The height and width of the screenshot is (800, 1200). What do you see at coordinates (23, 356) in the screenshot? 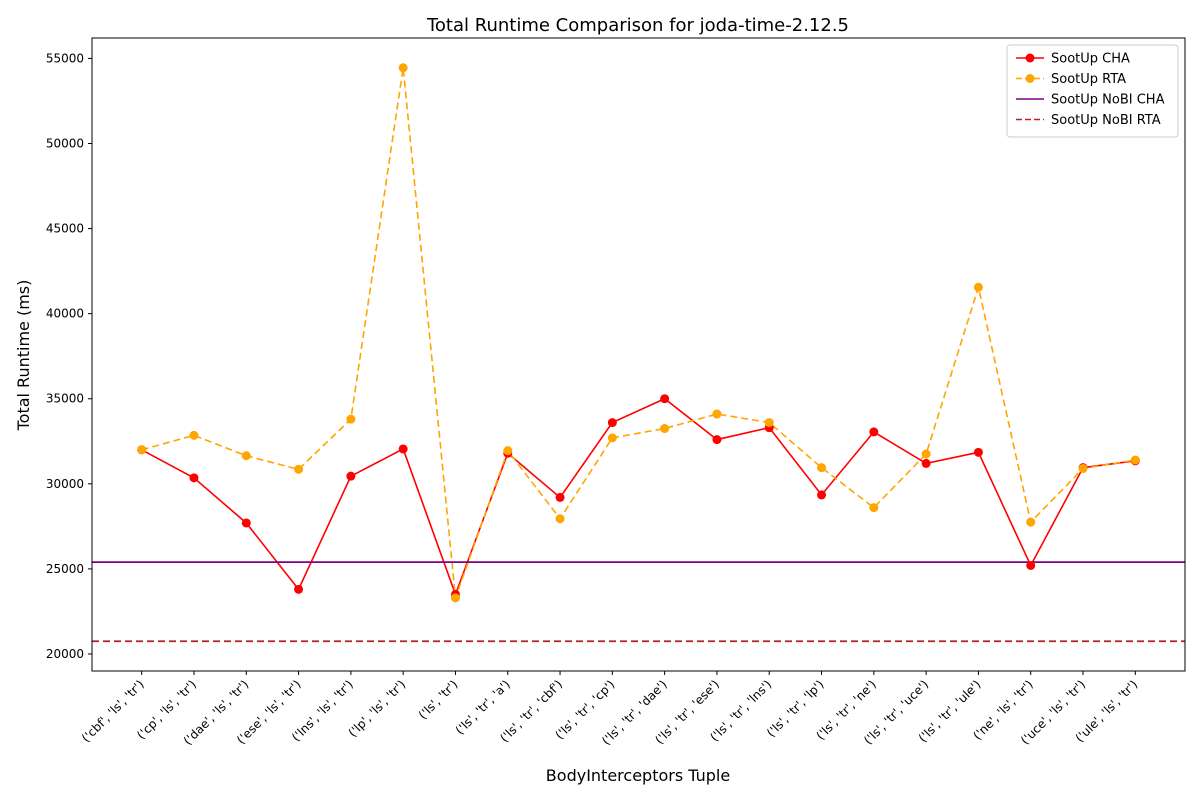
I see `y-axis-title: Total Runtime (ms)` at bounding box center [23, 356].